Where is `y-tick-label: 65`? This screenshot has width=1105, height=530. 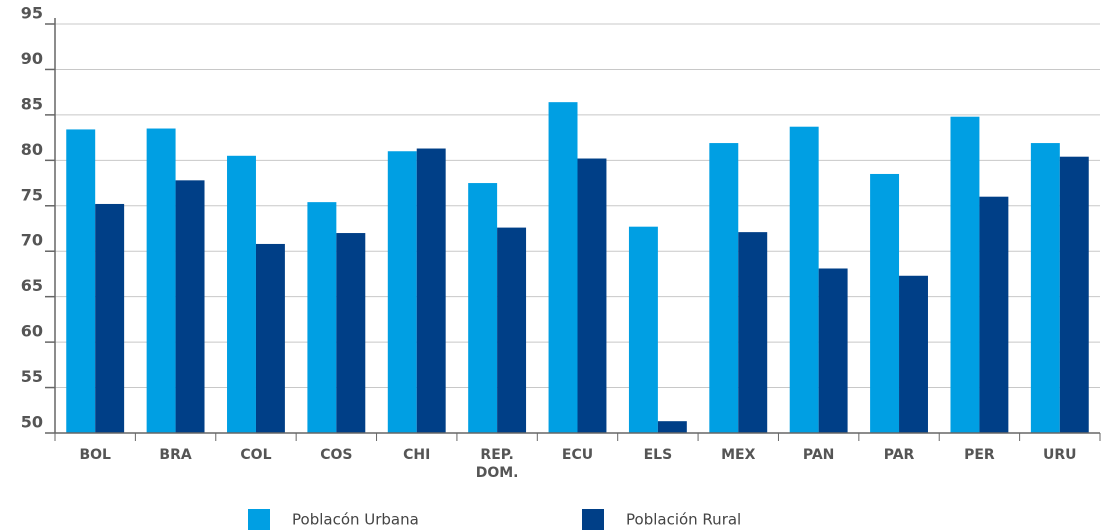
y-tick-label: 65 is located at coordinates (32, 285).